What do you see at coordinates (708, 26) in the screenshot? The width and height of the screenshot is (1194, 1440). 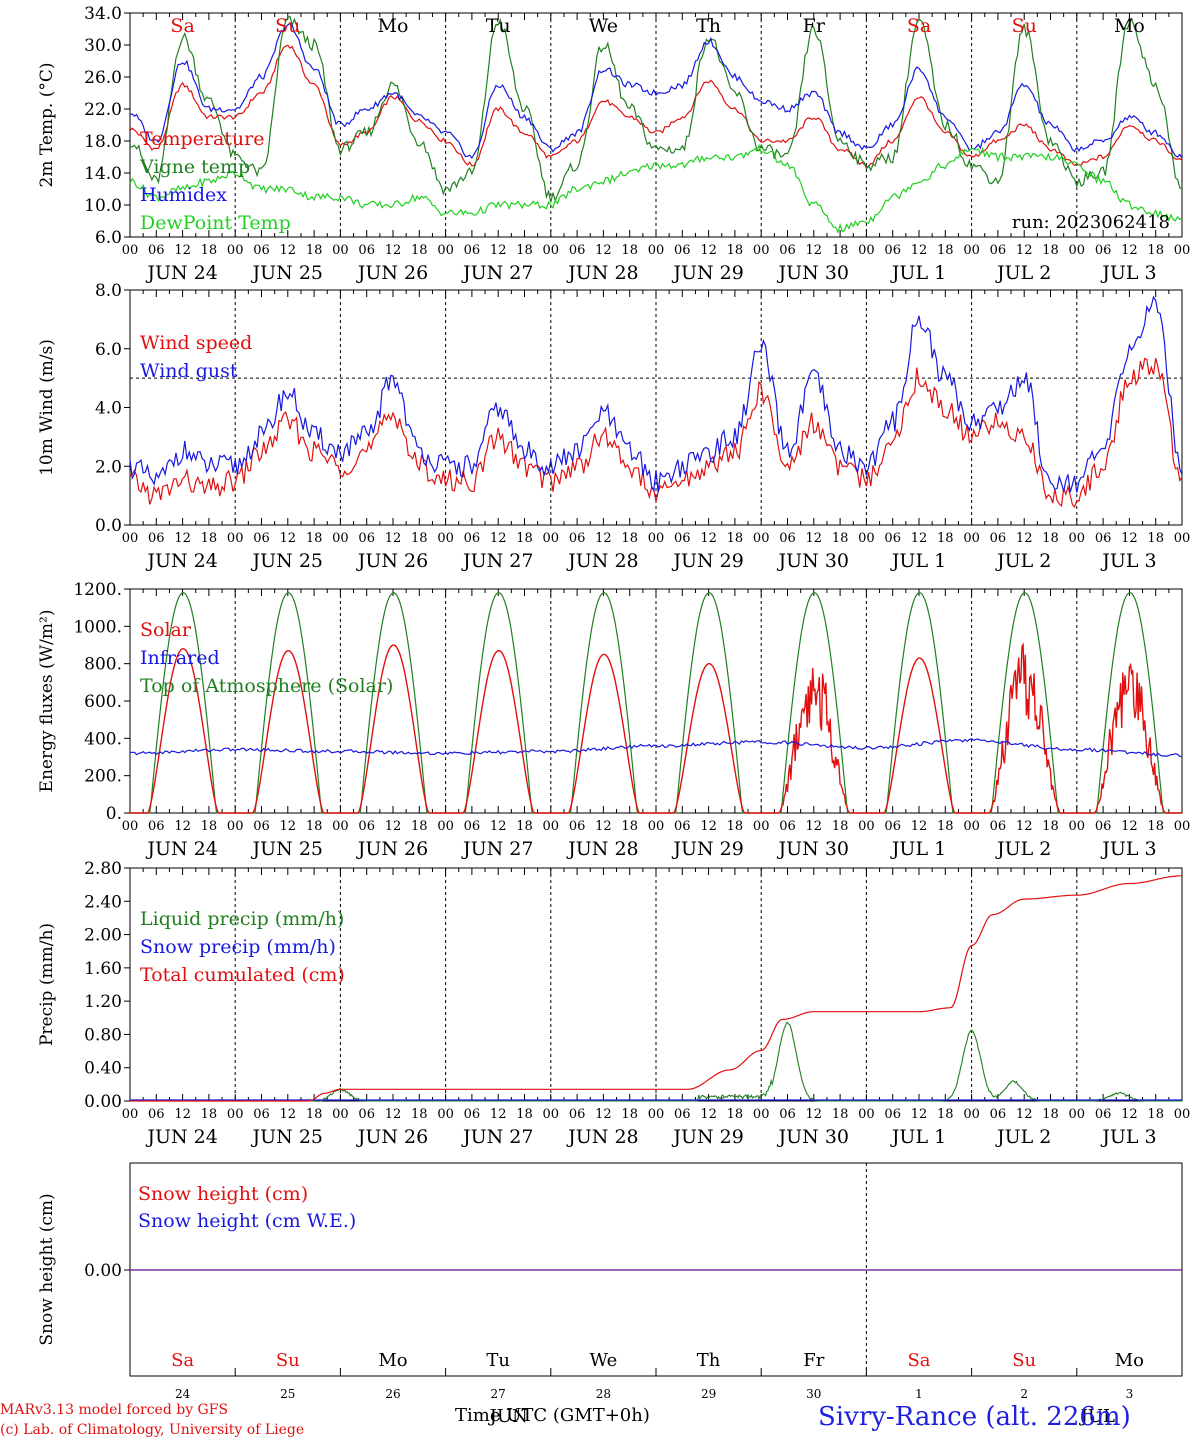 I see `weekday-label: Th` at bounding box center [708, 26].